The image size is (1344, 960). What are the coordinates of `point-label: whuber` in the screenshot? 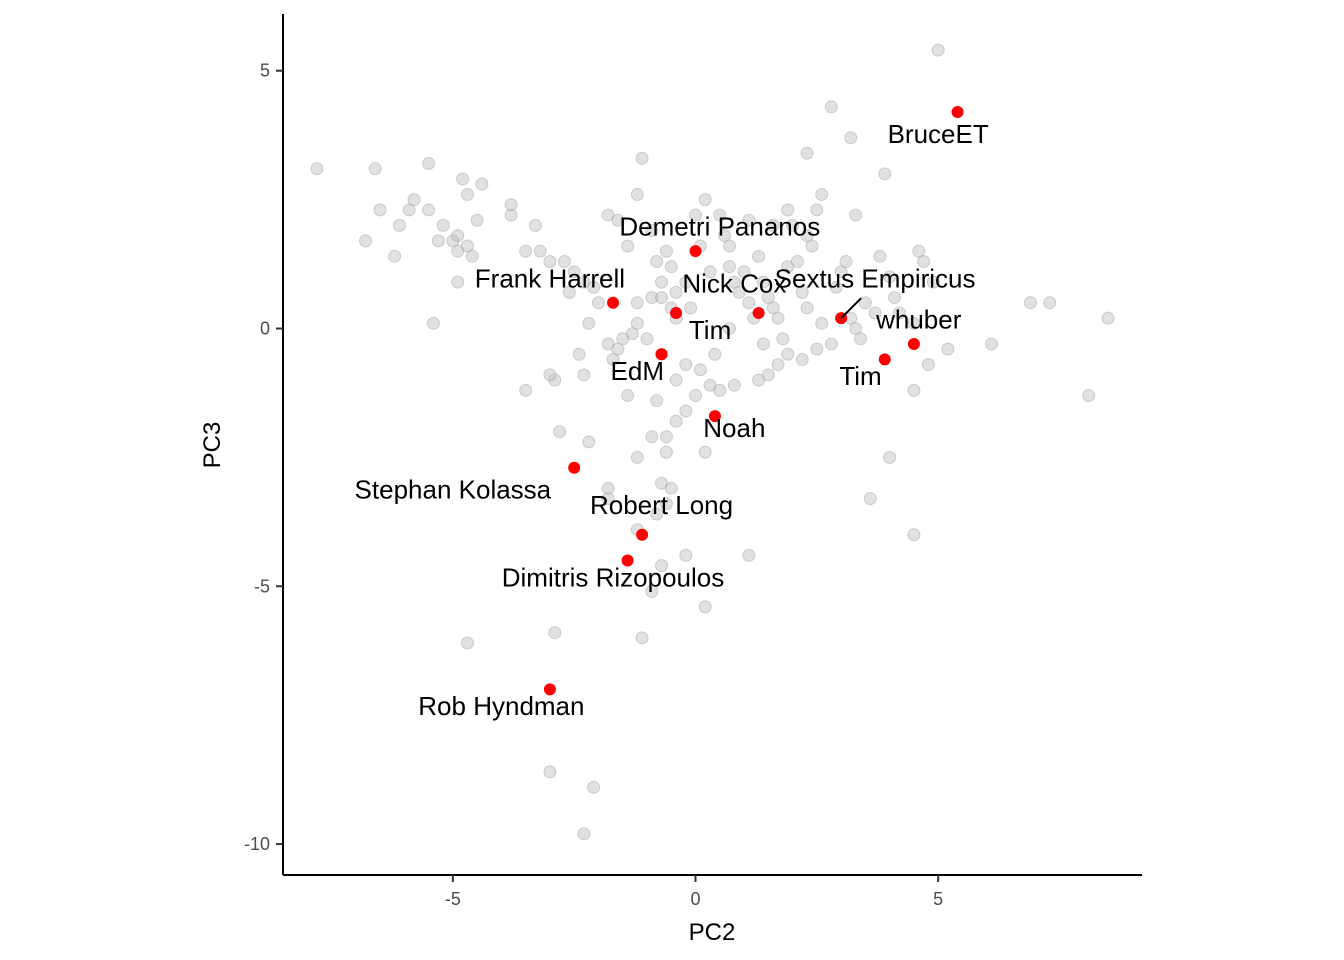 It's located at (918, 319).